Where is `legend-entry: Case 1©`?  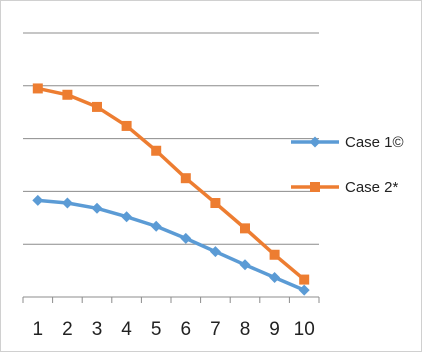 legend-entry: Case 1© is located at coordinates (347, 142).